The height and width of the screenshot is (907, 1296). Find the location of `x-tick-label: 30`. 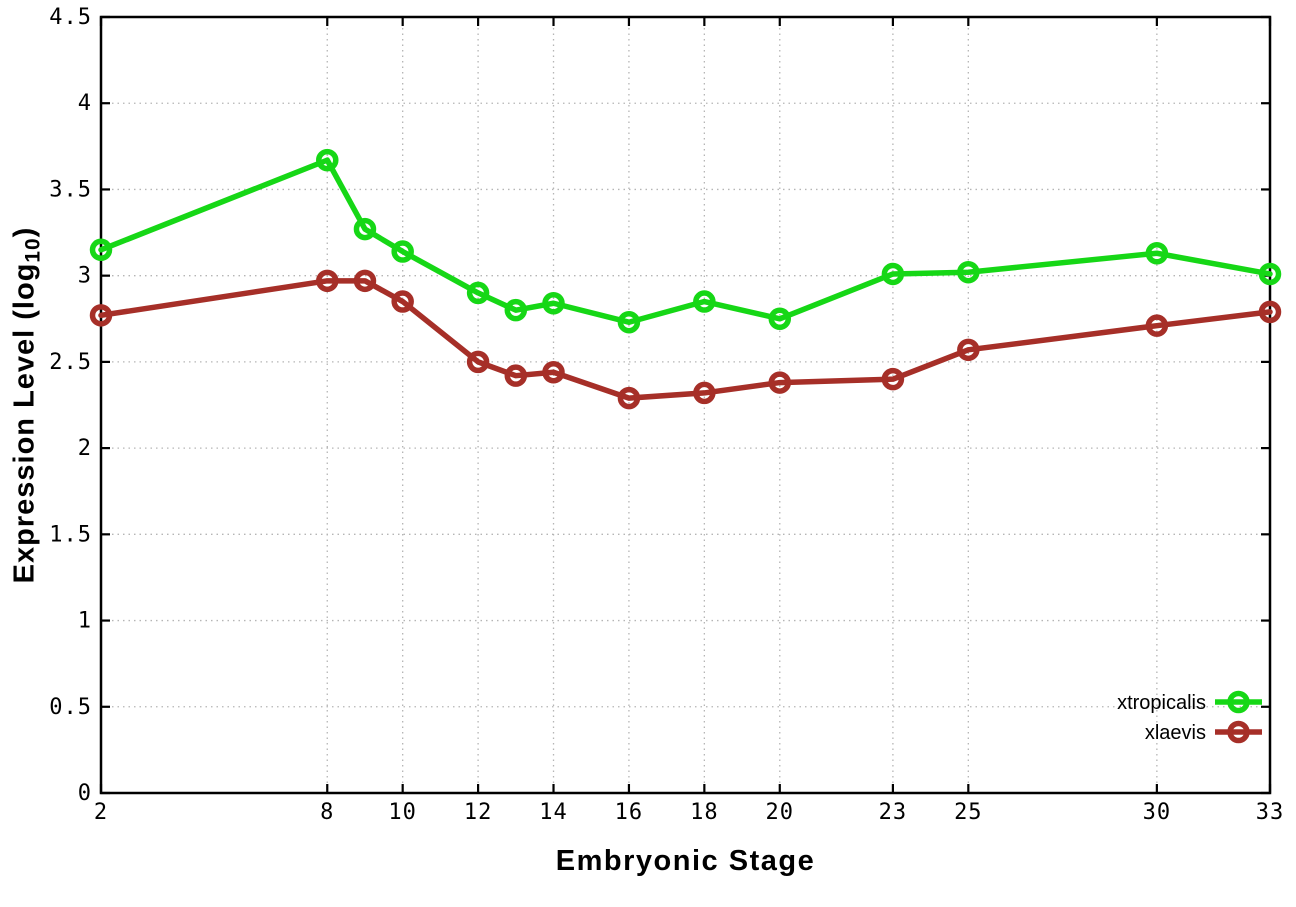

x-tick-label: 30 is located at coordinates (1157, 812).